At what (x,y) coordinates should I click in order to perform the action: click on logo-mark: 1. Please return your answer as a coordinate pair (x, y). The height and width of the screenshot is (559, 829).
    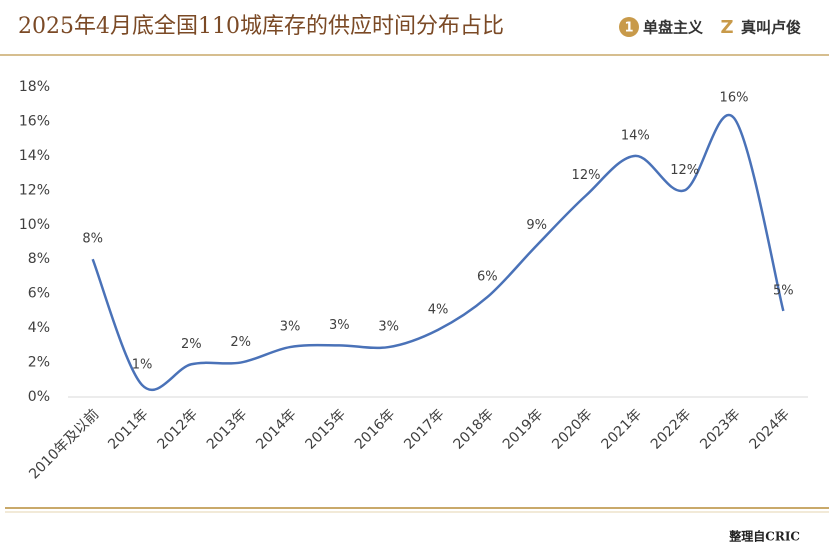
    Looking at the image, I should click on (628, 28).